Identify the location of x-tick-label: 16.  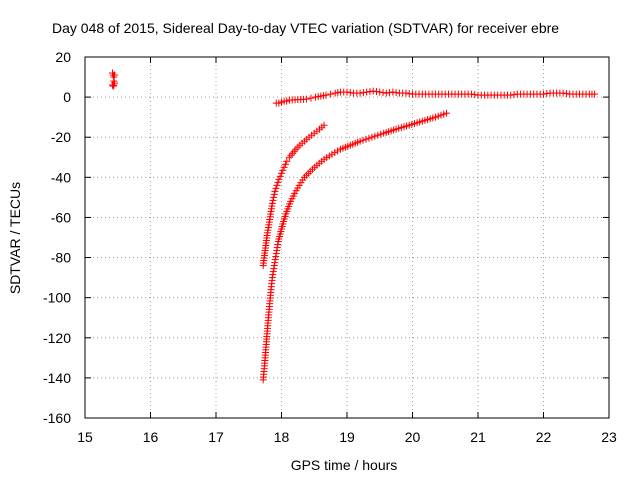
(151, 437).